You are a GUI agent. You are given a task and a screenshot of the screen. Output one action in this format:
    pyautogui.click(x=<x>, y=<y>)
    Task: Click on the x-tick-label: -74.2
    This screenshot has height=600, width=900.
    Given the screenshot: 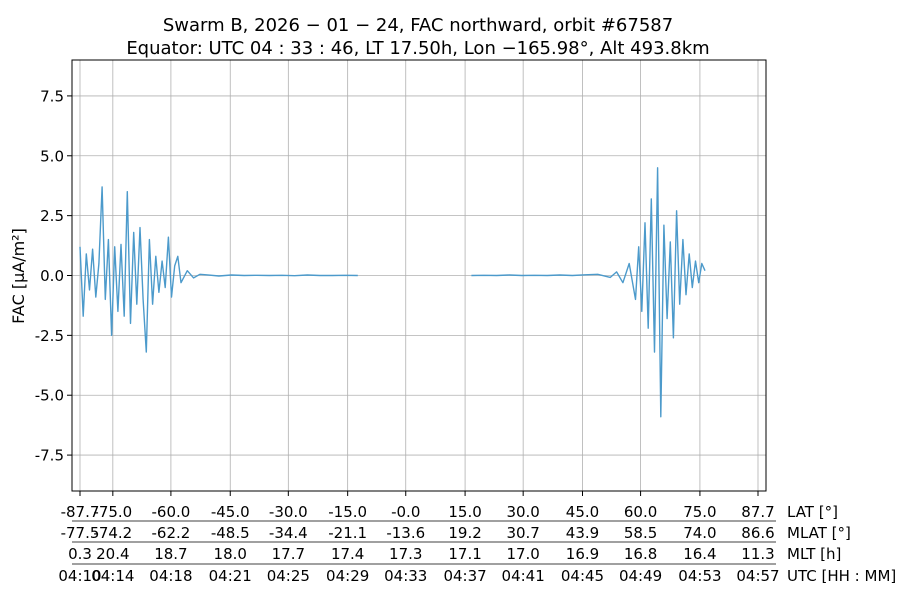 What is the action you would take?
    pyautogui.click(x=112, y=533)
    